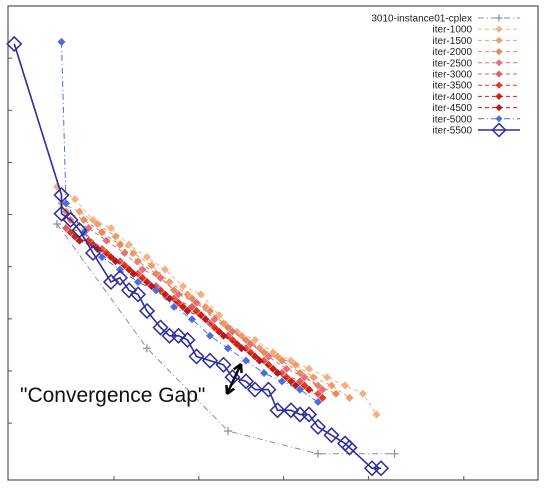 The width and height of the screenshot is (550, 496). I want to click on legend-label: iter-5500, so click(453, 131).